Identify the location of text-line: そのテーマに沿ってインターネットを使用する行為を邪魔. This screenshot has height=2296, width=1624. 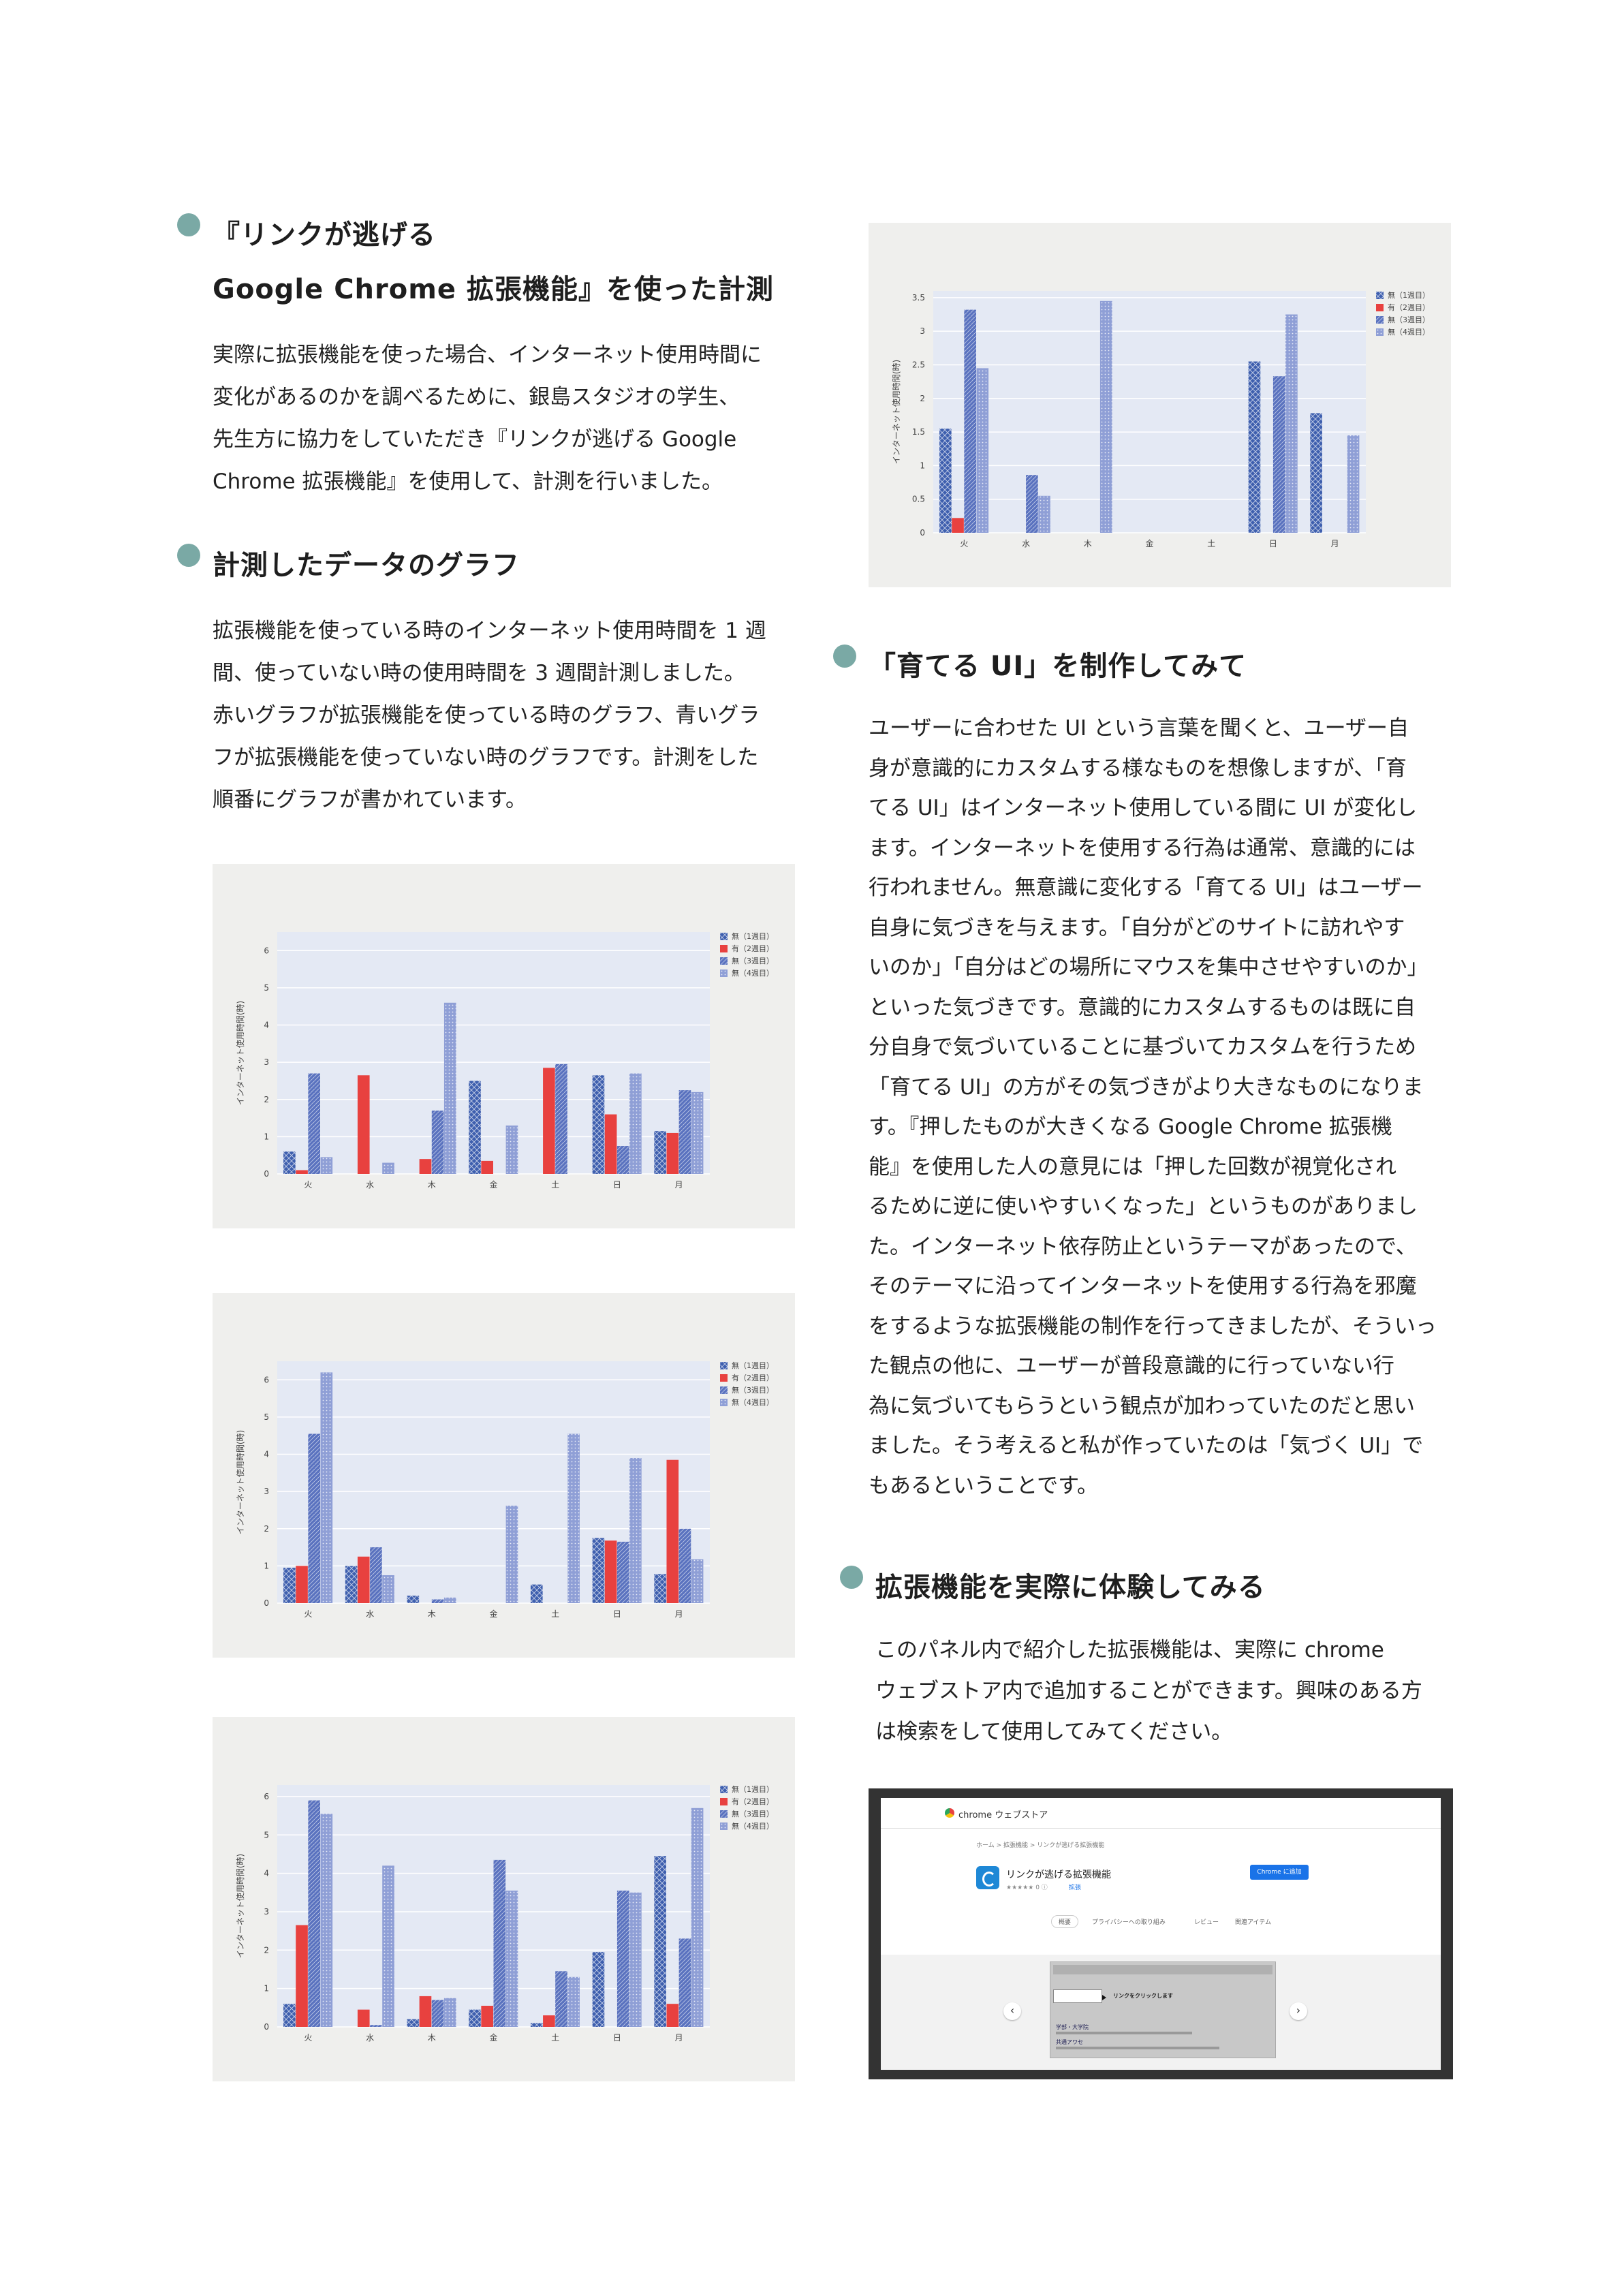
(1143, 1287).